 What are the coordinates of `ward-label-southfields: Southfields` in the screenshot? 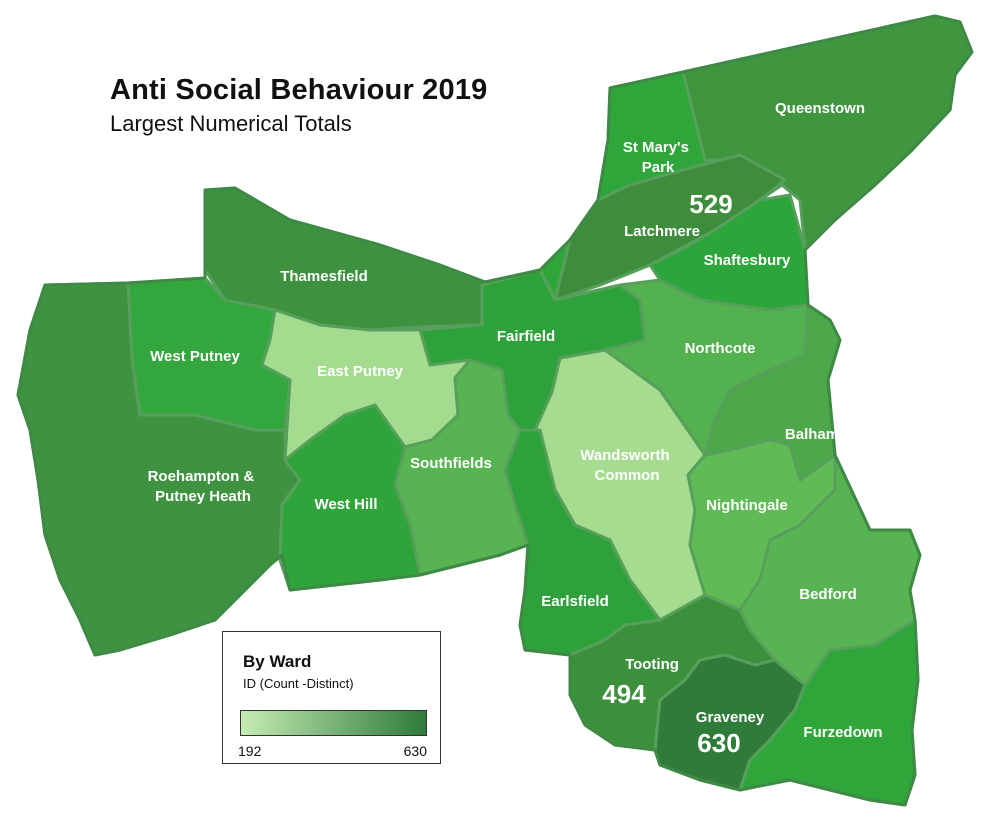 It's located at (451, 463).